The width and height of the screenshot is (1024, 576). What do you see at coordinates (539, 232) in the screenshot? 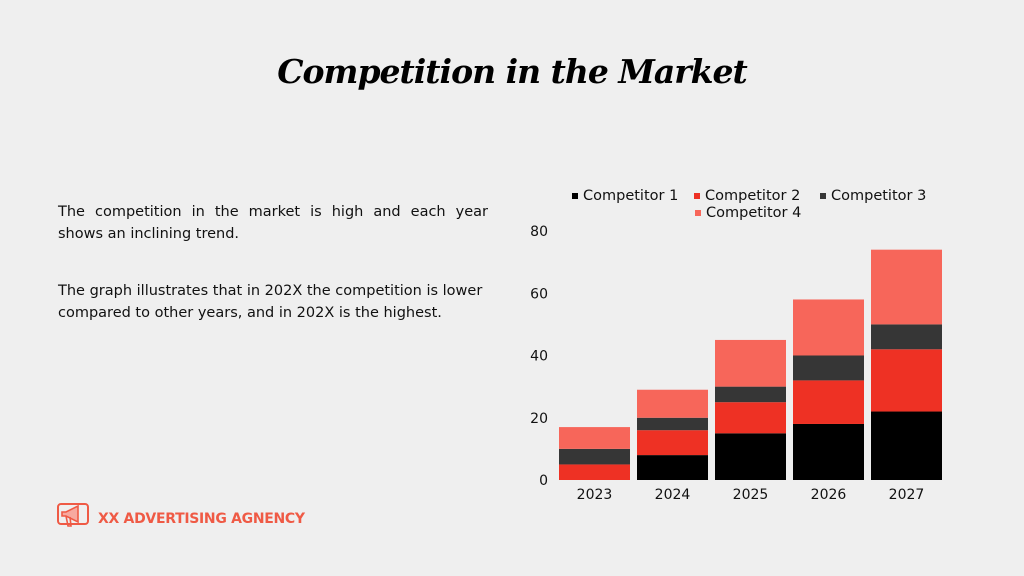
I see `y-tick-label: 80` at bounding box center [539, 232].